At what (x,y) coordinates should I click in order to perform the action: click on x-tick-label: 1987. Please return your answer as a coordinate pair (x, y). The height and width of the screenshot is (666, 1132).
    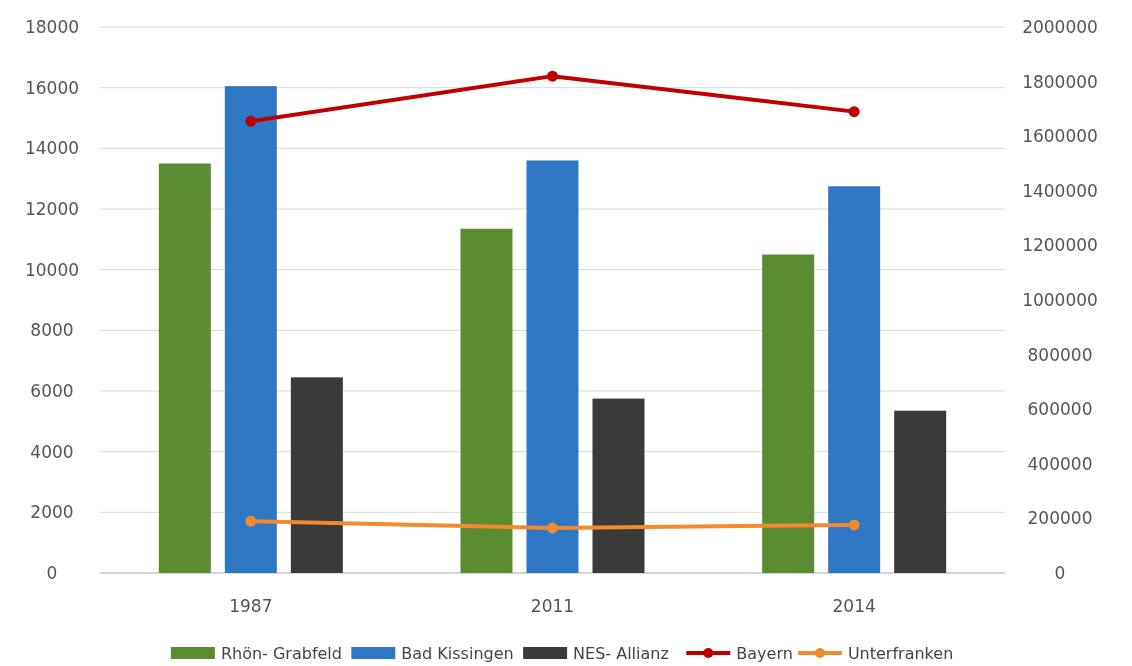
    Looking at the image, I should click on (251, 606).